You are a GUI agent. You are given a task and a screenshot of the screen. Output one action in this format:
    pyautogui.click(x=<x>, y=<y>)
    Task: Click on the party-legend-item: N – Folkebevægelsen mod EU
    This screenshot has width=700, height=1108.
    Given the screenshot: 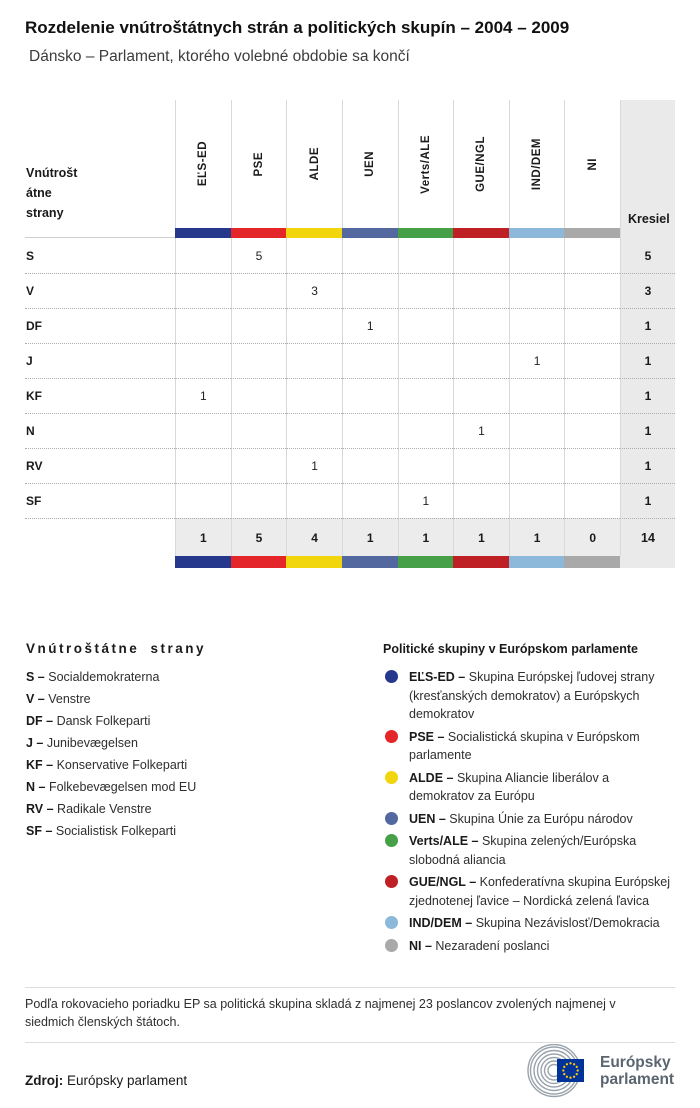 What is the action you would take?
    pyautogui.click(x=111, y=787)
    